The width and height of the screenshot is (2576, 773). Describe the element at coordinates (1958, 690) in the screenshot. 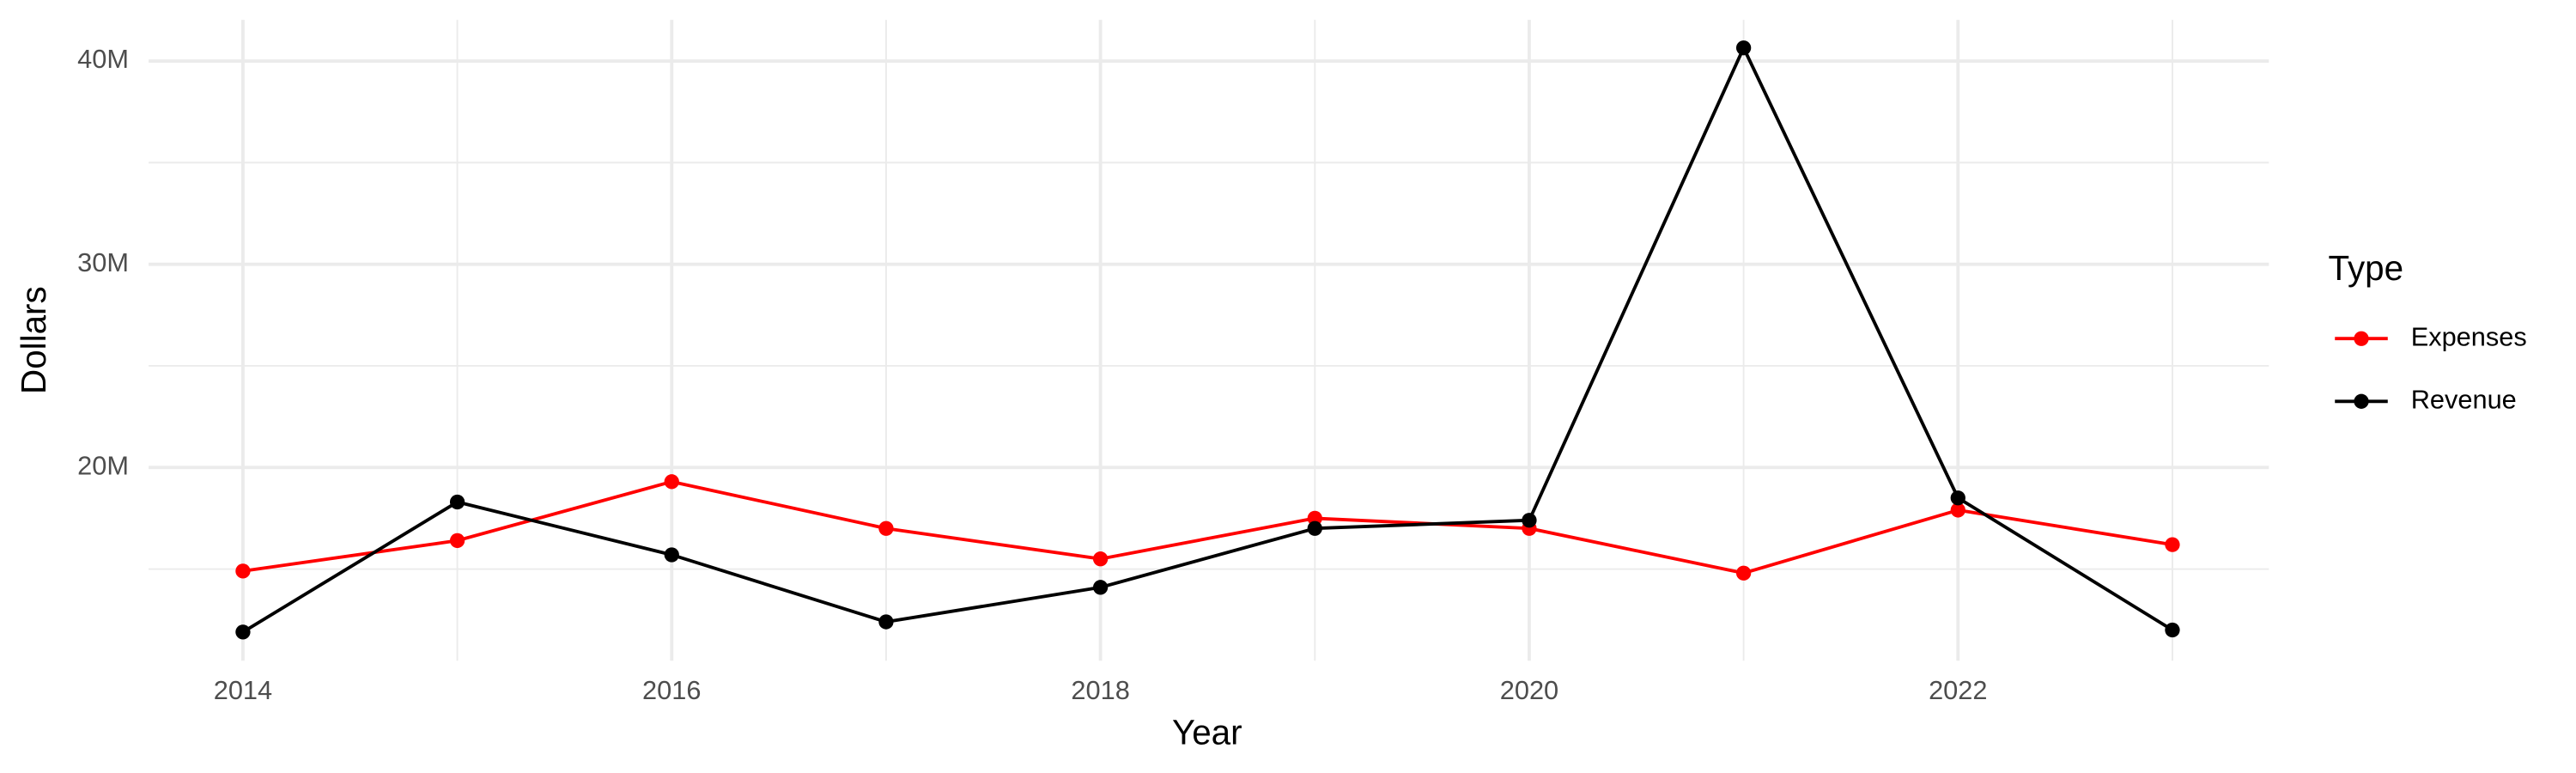

I see `x-tick-label: 2022` at that location.